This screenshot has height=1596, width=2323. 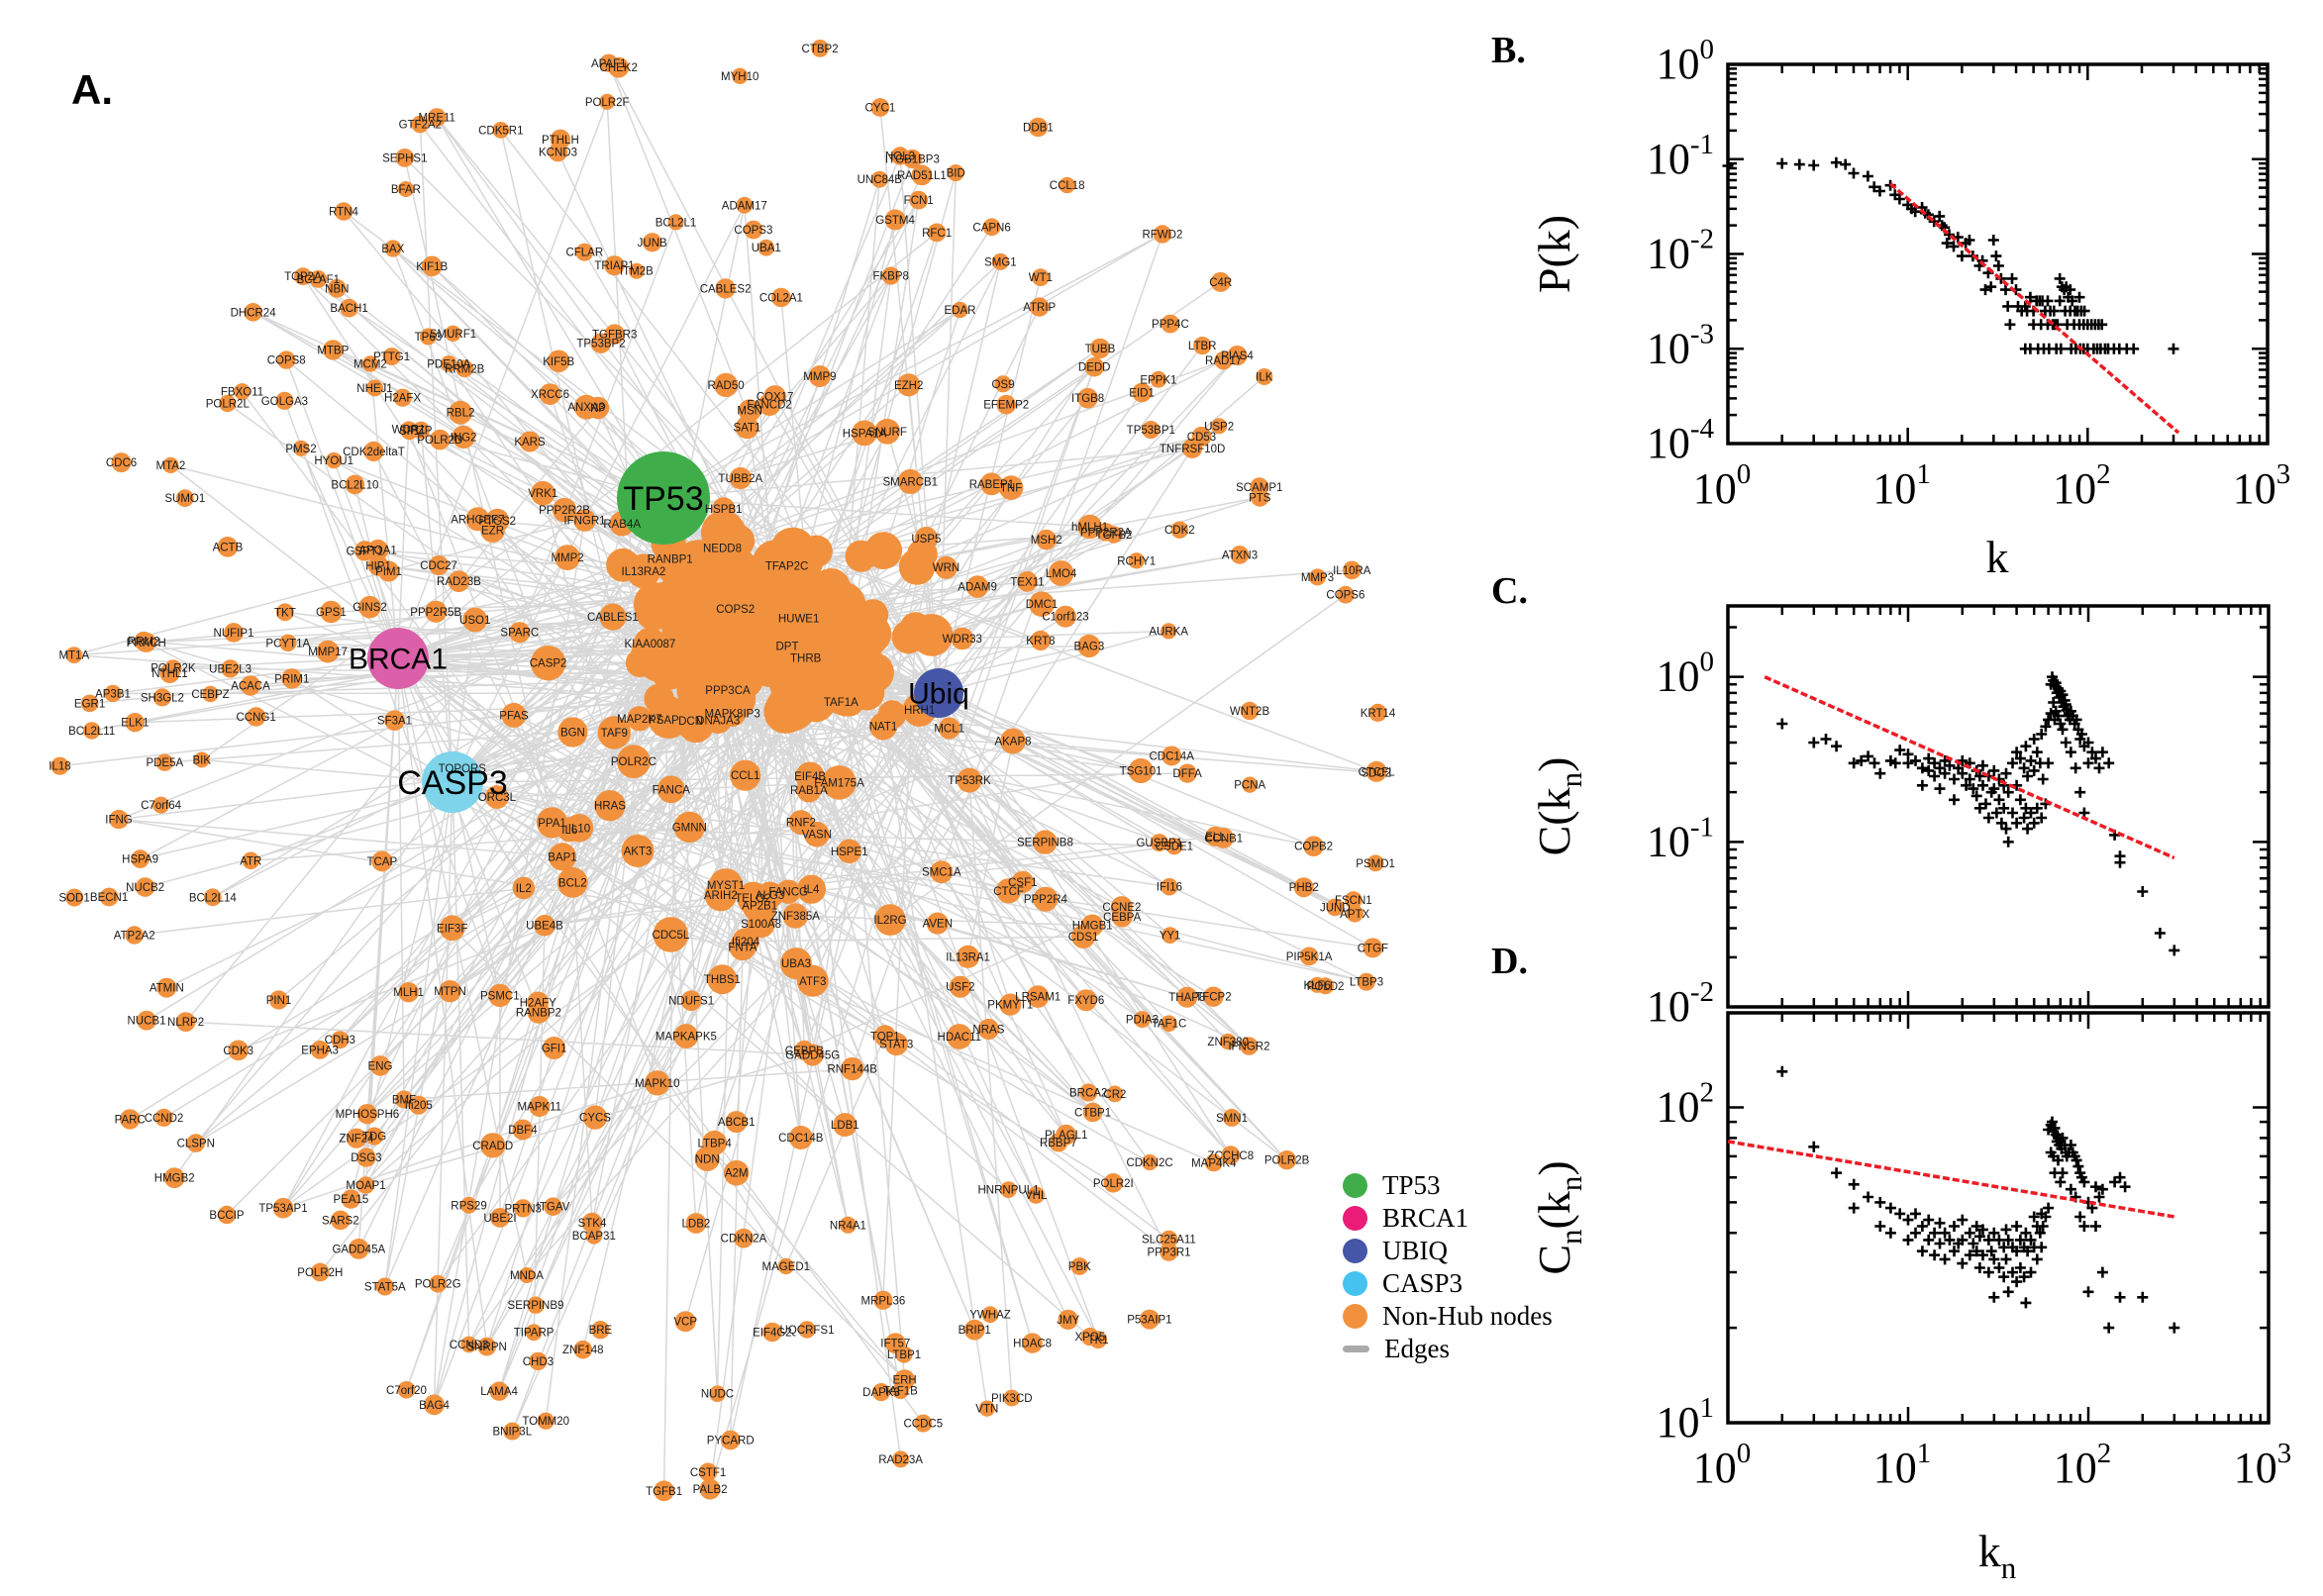 I want to click on network-node-label: FAM175A, so click(x=839, y=783).